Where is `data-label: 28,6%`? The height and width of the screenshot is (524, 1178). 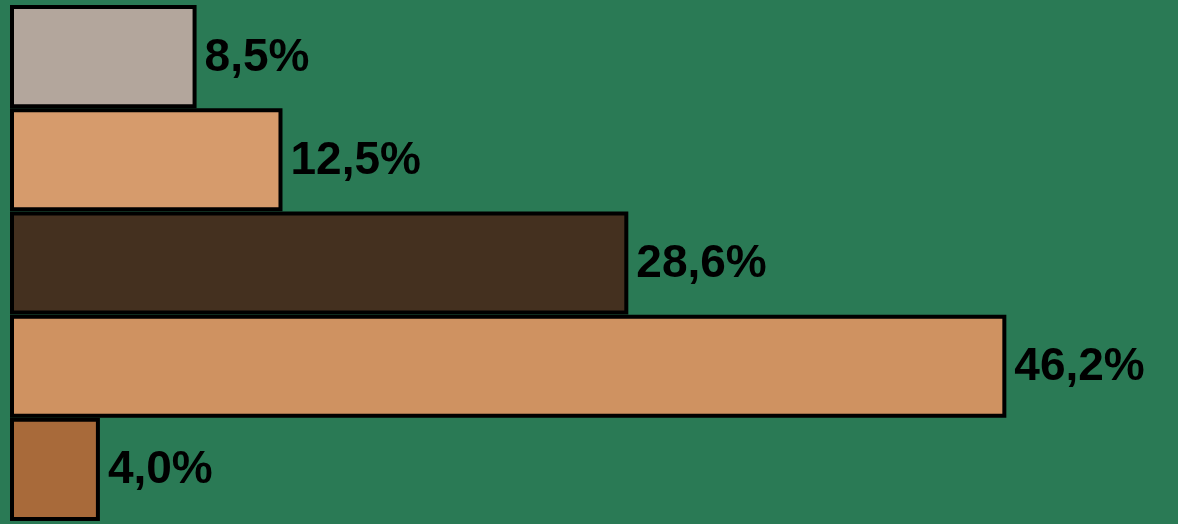
data-label: 28,6% is located at coordinates (701, 261).